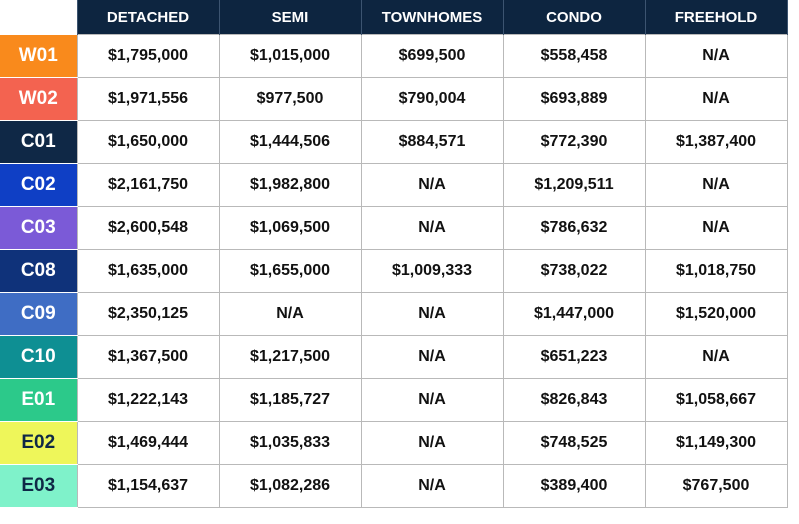 The width and height of the screenshot is (799, 524). I want to click on column-header-townhomes: TOWNHOMES, so click(432, 17).